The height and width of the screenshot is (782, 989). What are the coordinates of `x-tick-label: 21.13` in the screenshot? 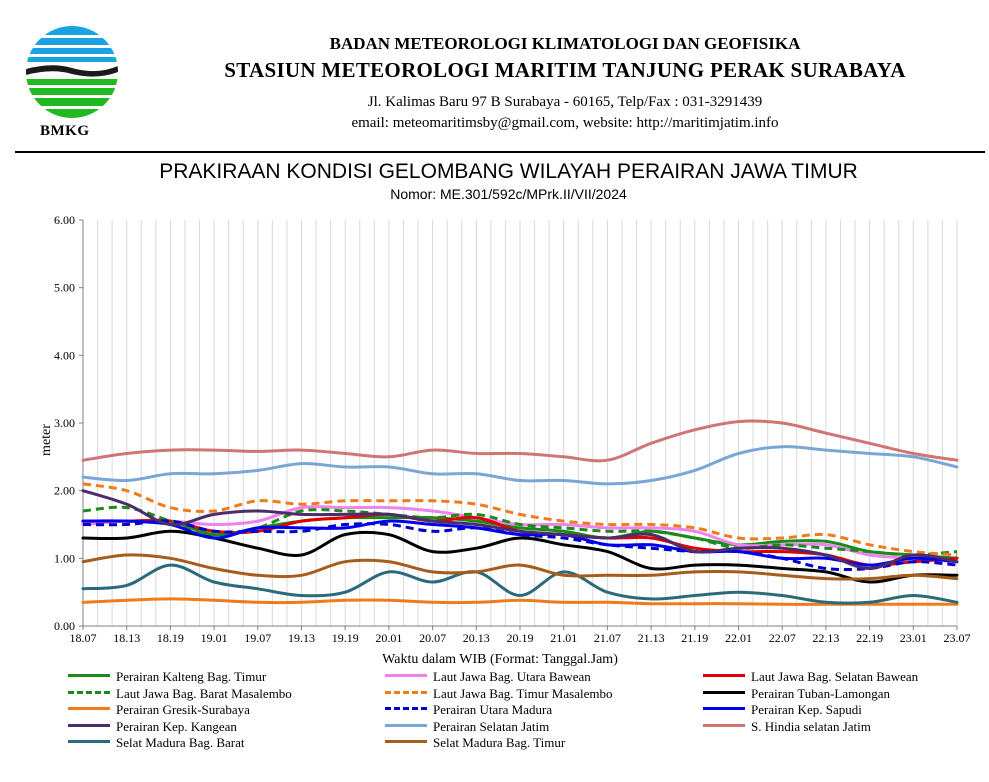 It's located at (651, 638).